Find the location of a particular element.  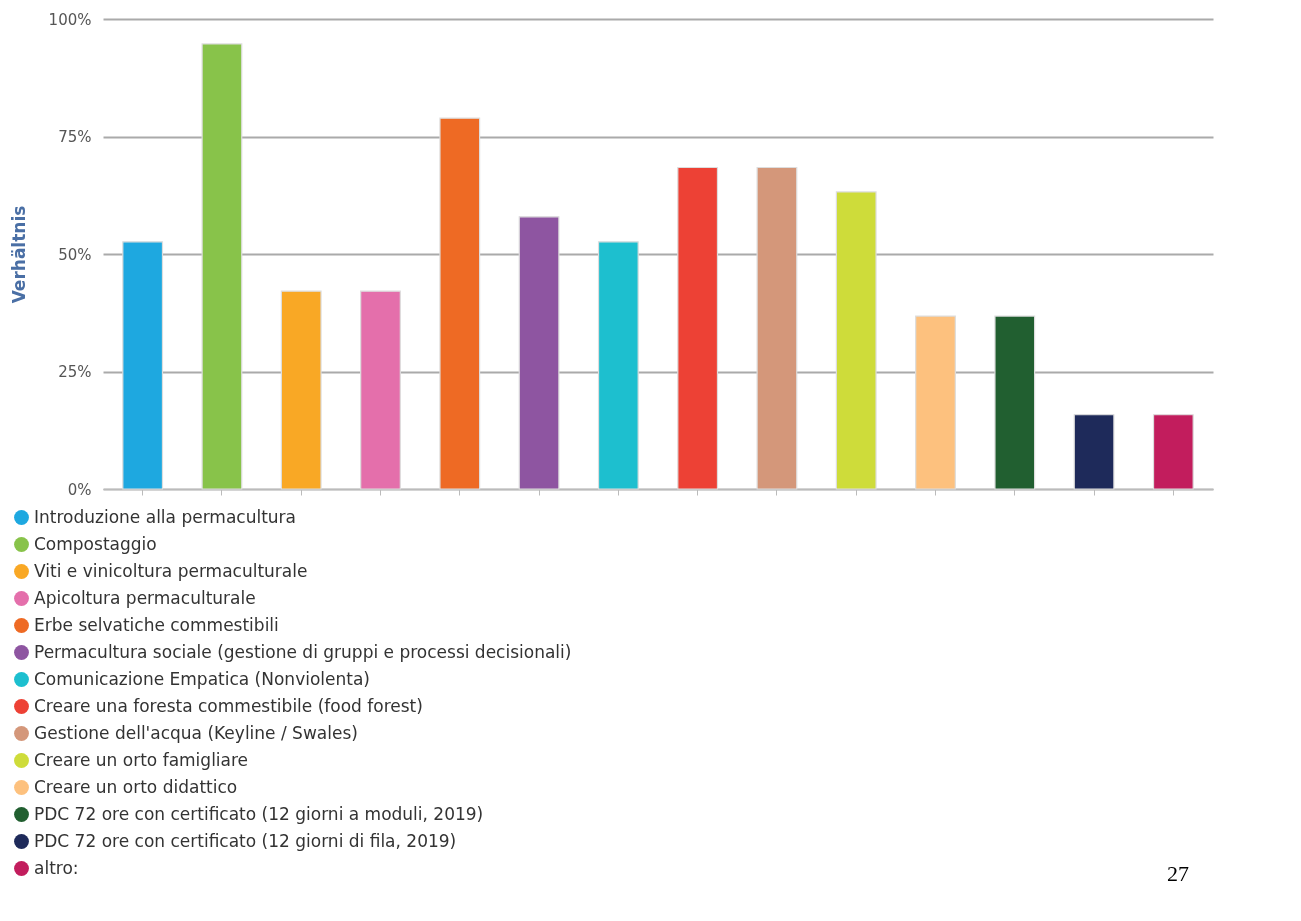

legend-label: Gestione dell'acqua (Keyline / Swales) is located at coordinates (196, 732).